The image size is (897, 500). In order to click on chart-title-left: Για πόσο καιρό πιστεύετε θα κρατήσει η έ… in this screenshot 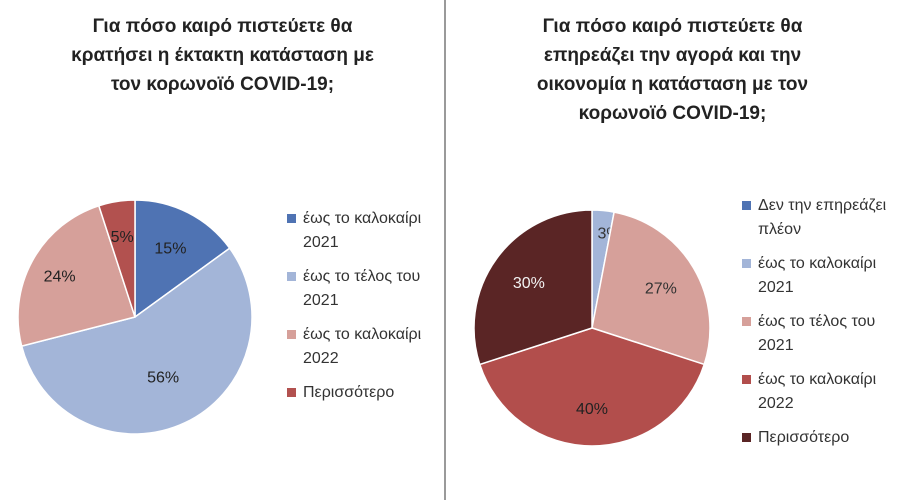, I will do `click(222, 55)`.